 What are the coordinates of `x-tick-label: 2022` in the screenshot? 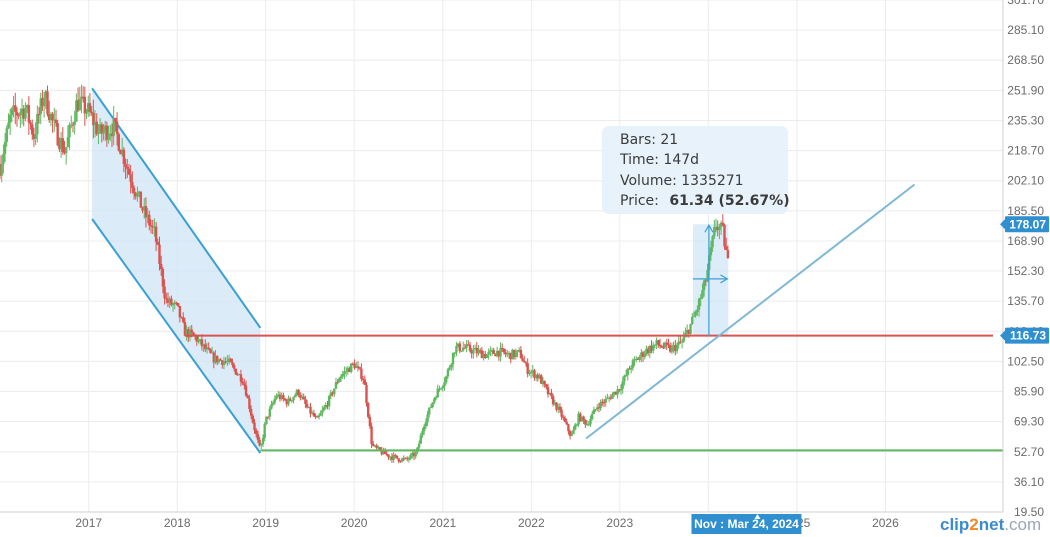 It's located at (531, 523).